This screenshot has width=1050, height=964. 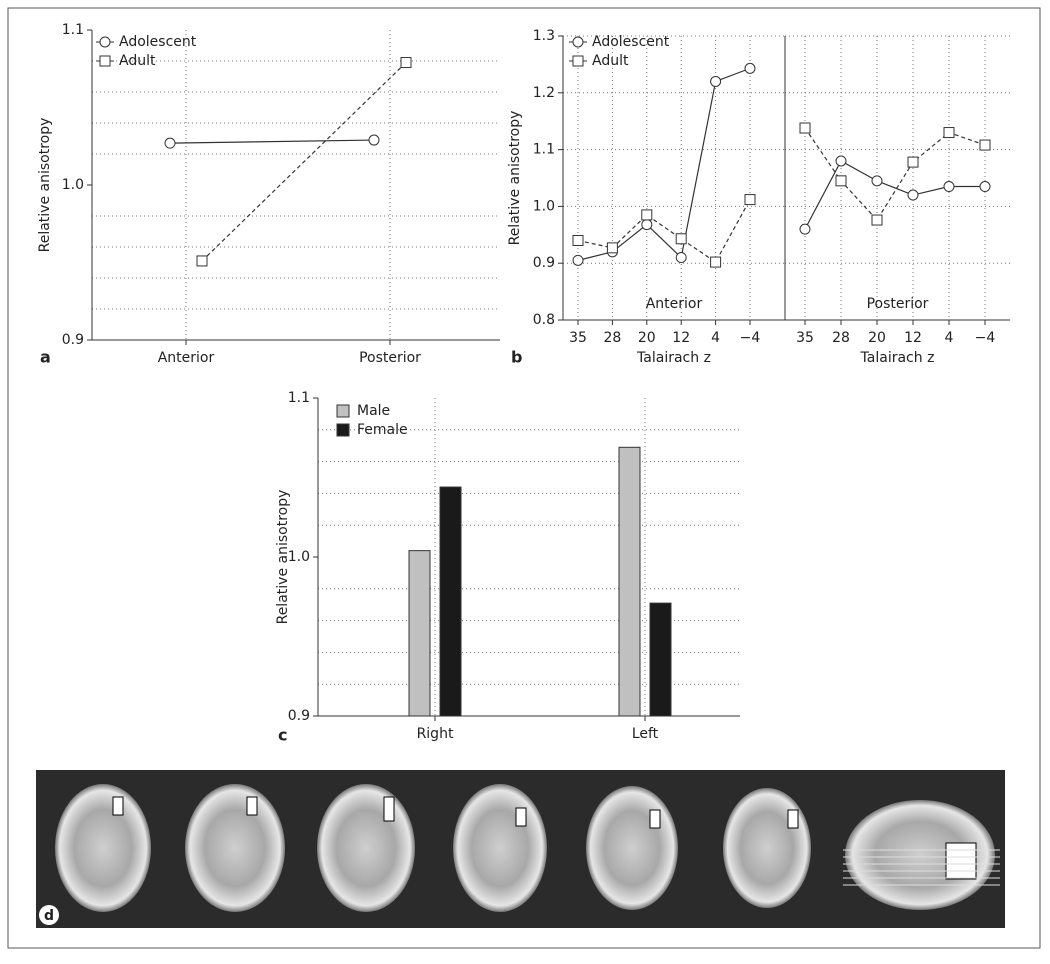 I want to click on annotation: Posterior, so click(x=898, y=304).